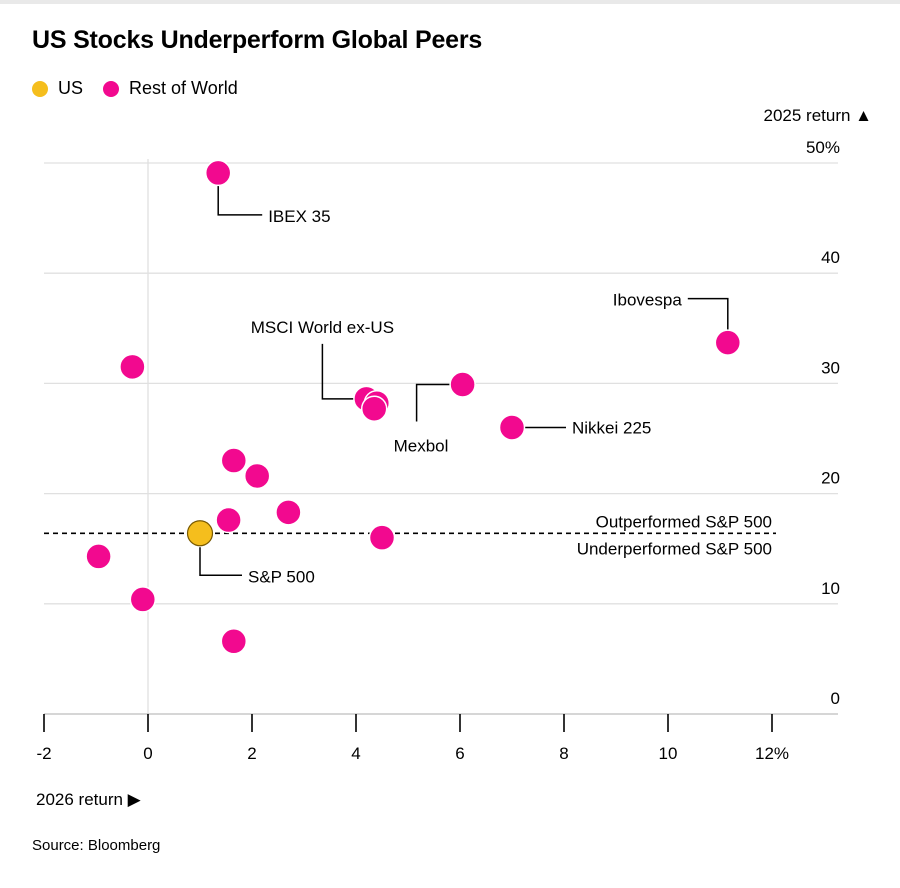 Image resolution: width=900 pixels, height=888 pixels. I want to click on top-divider, so click(450, 2).